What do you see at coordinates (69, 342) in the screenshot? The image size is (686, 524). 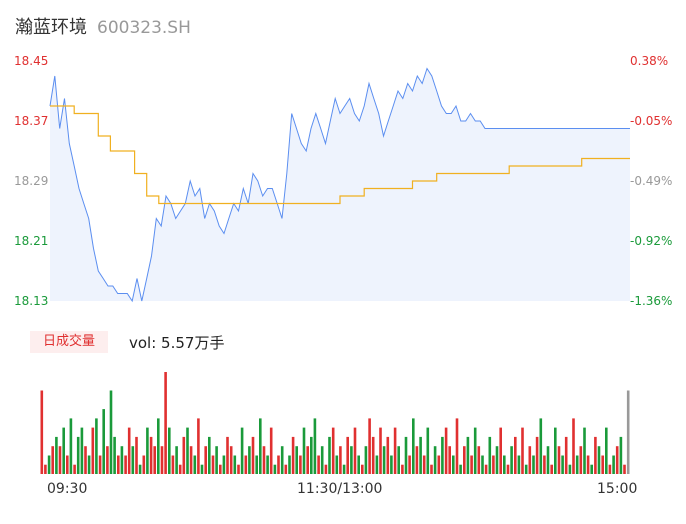 I see `volume-tag: 日成交量` at bounding box center [69, 342].